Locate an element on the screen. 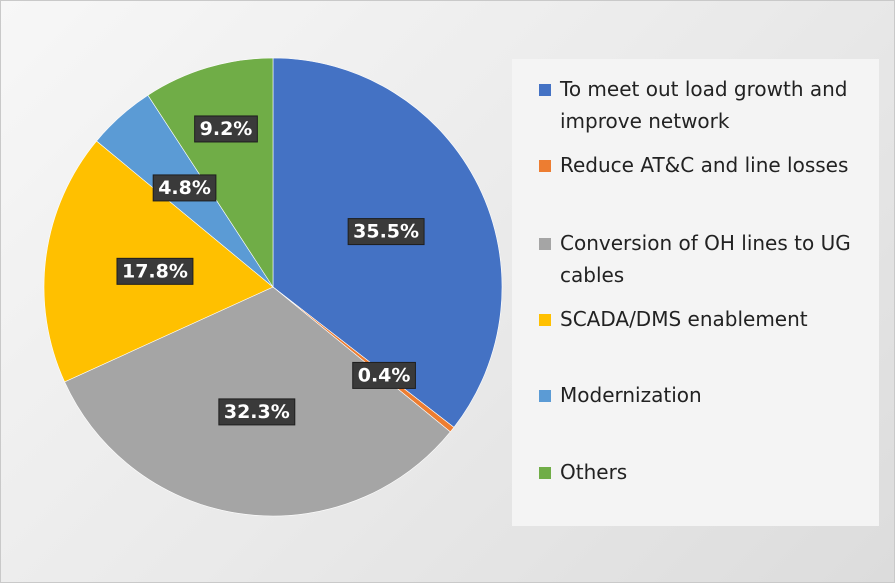 The width and height of the screenshot is (895, 584). legend-entry-atc-losses: Reduce AT&C and line losses is located at coordinates (706, 165).